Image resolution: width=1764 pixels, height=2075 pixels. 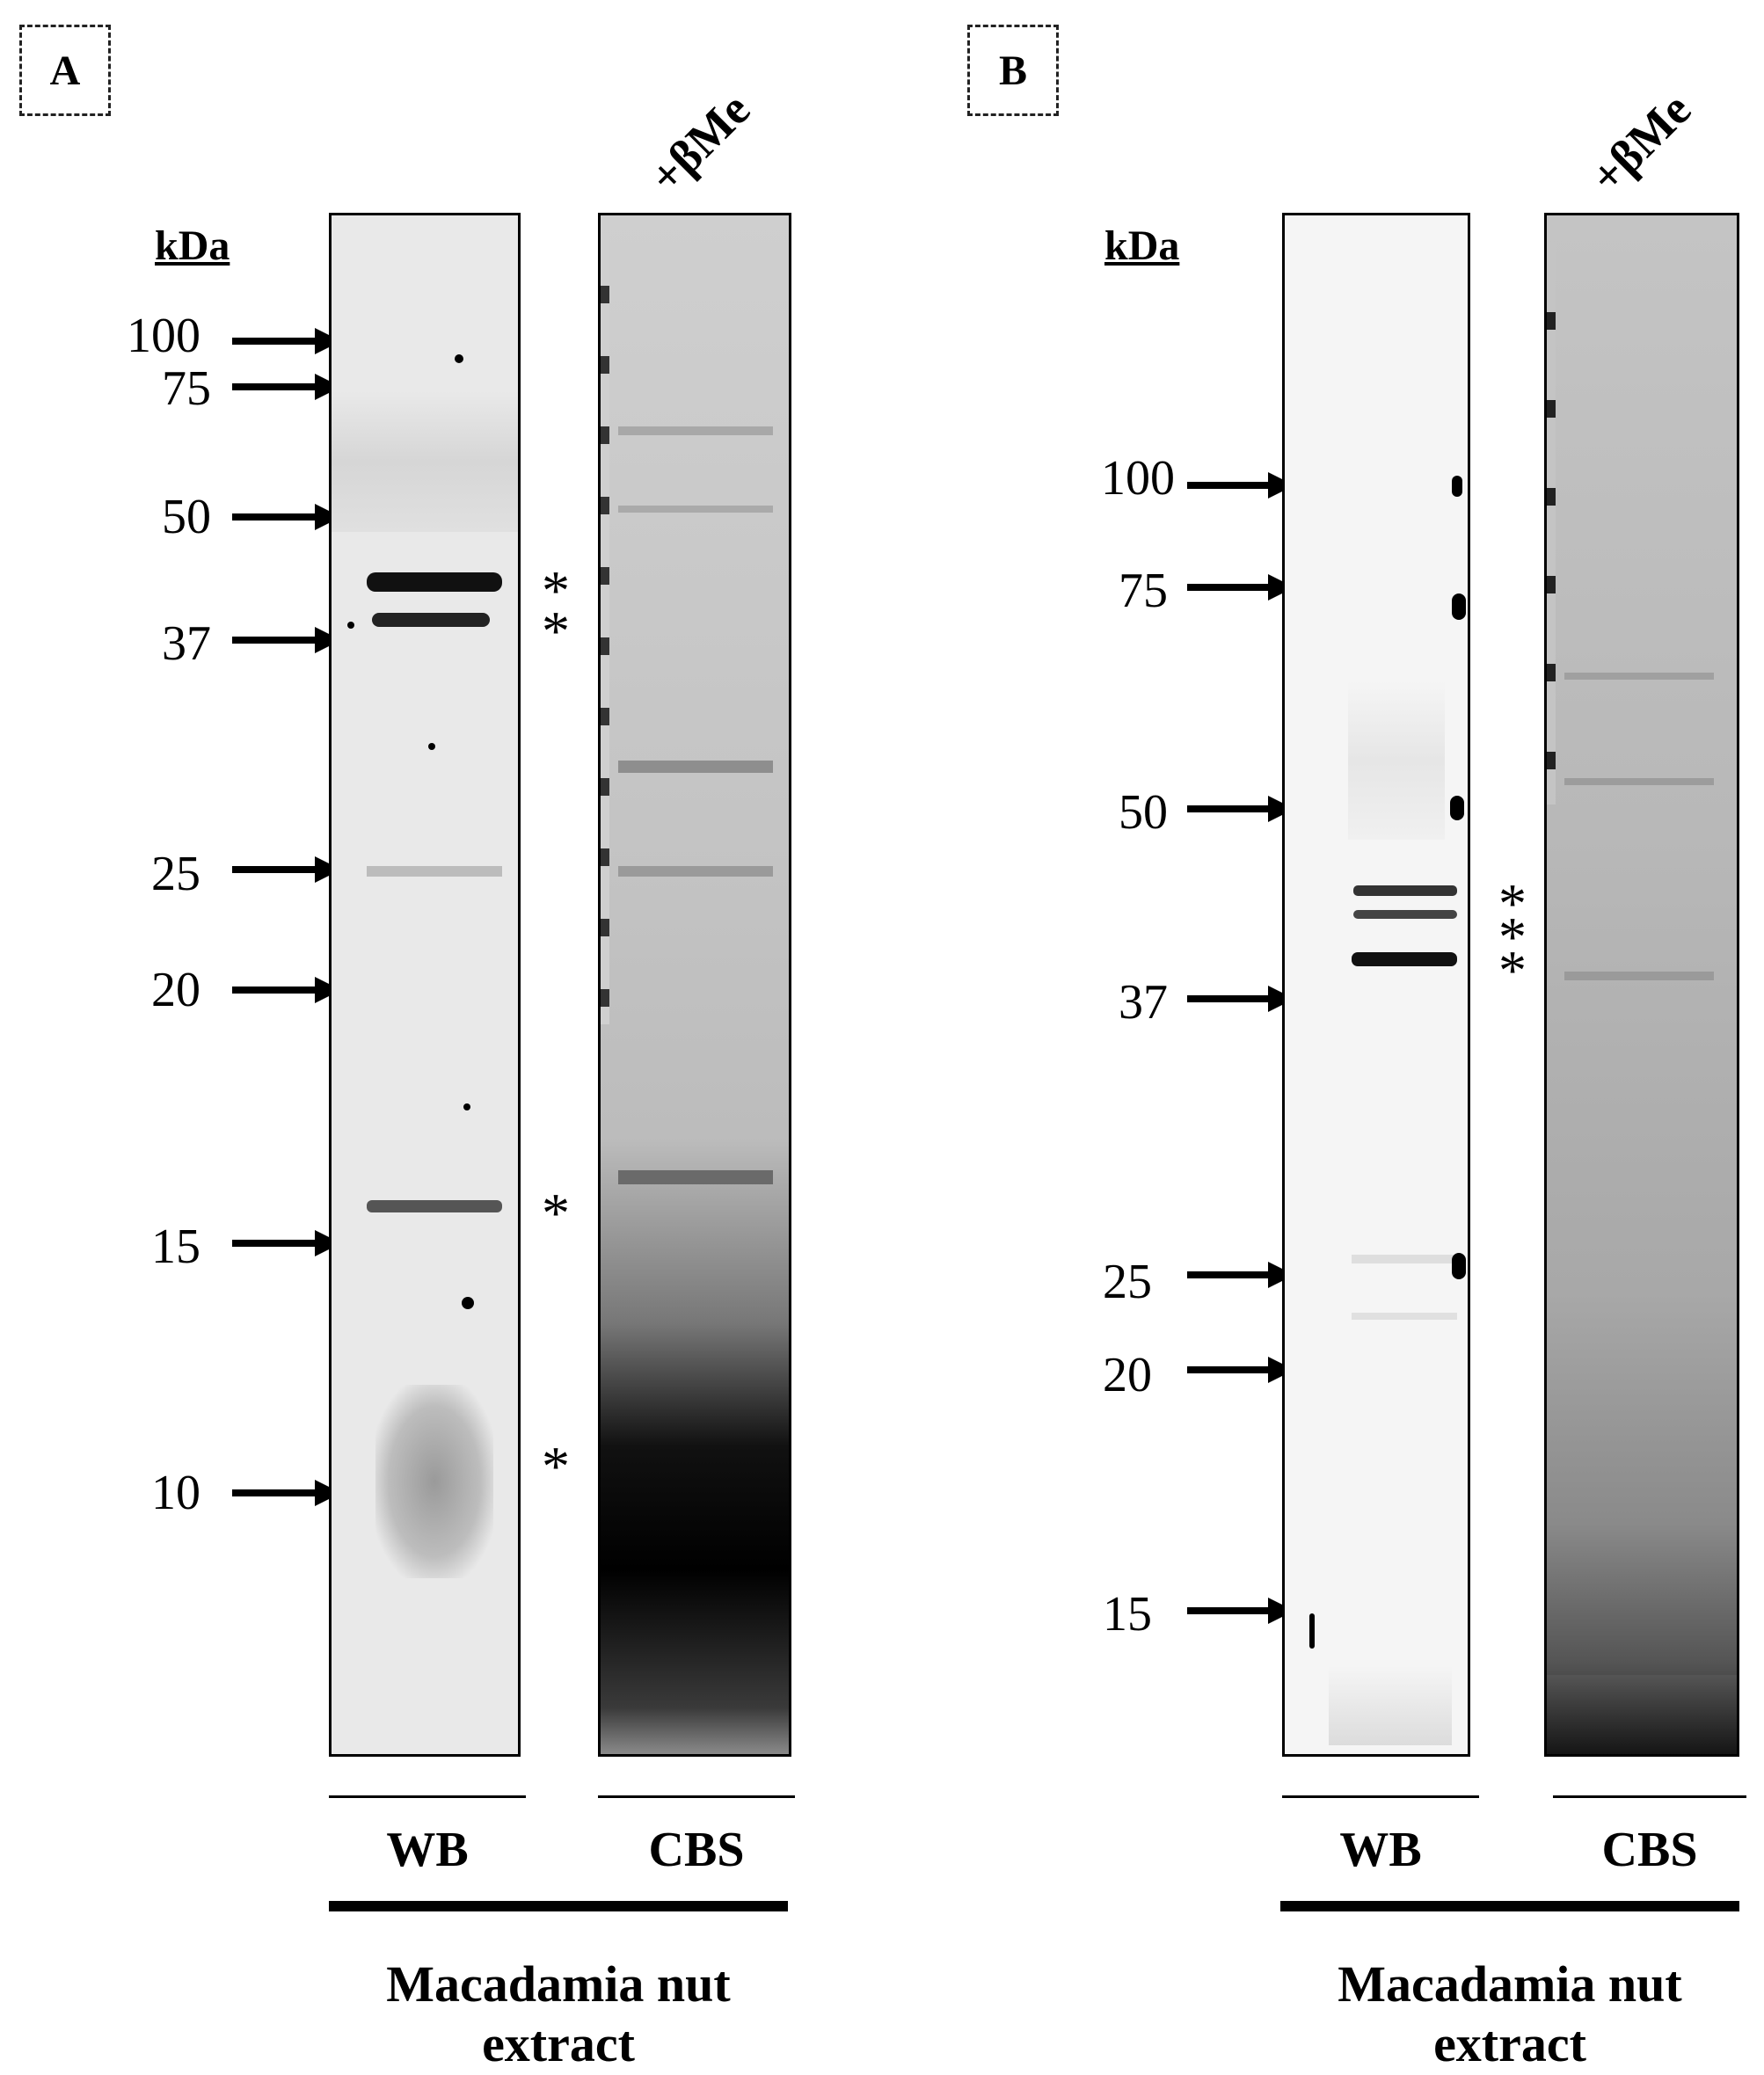 I want to click on wb-band-a1, so click(x=434, y=582).